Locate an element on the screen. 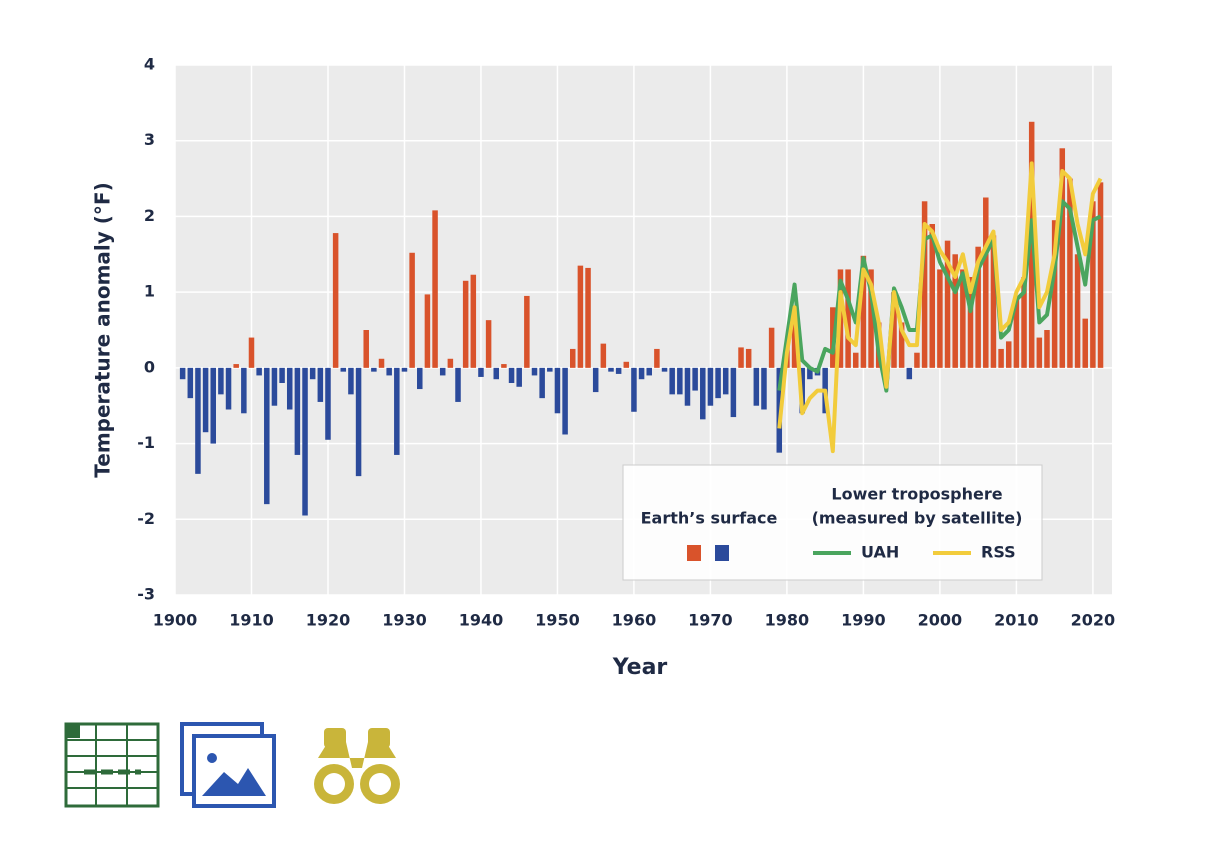  x-tick-label: 1950 is located at coordinates (557, 620).